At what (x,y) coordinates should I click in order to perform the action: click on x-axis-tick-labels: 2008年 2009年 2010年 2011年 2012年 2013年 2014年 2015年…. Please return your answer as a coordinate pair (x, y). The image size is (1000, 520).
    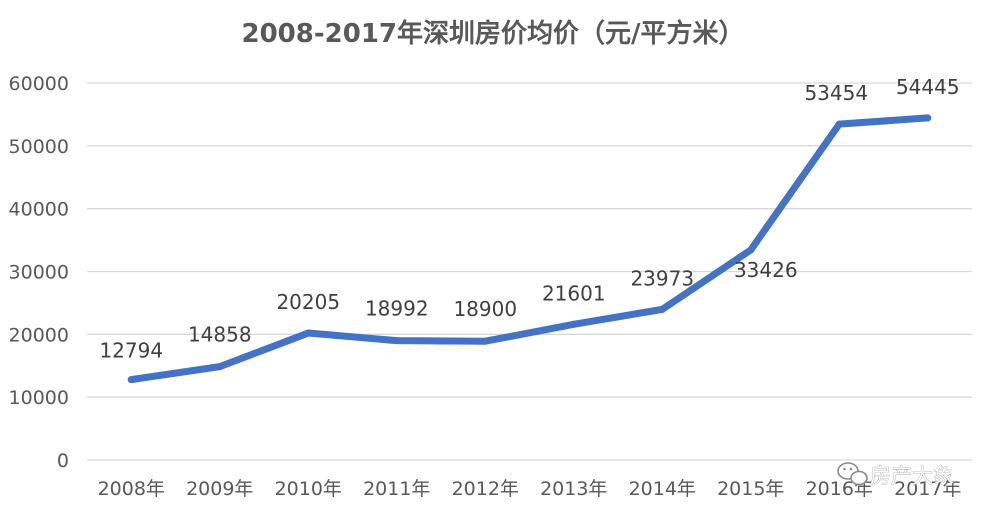
    Looking at the image, I should click on (530, 489).